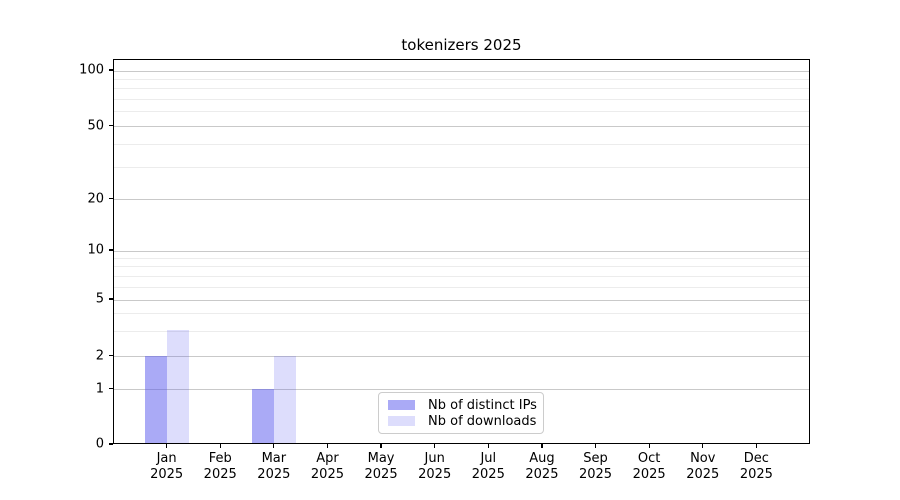 The width and height of the screenshot is (900, 500). Describe the element at coordinates (381, 458) in the screenshot. I see `x-tick-month: May` at that location.